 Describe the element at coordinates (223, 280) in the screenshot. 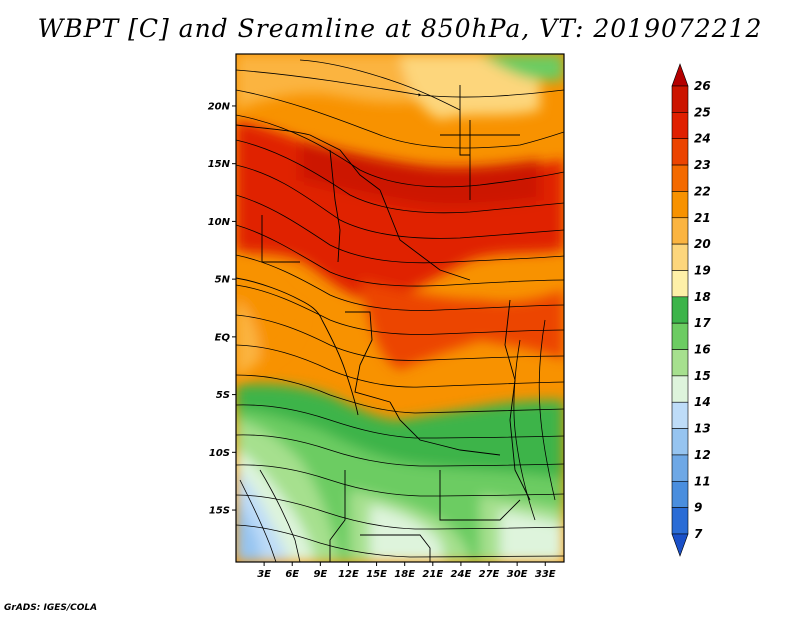

I see `lat-label: 5N` at that location.